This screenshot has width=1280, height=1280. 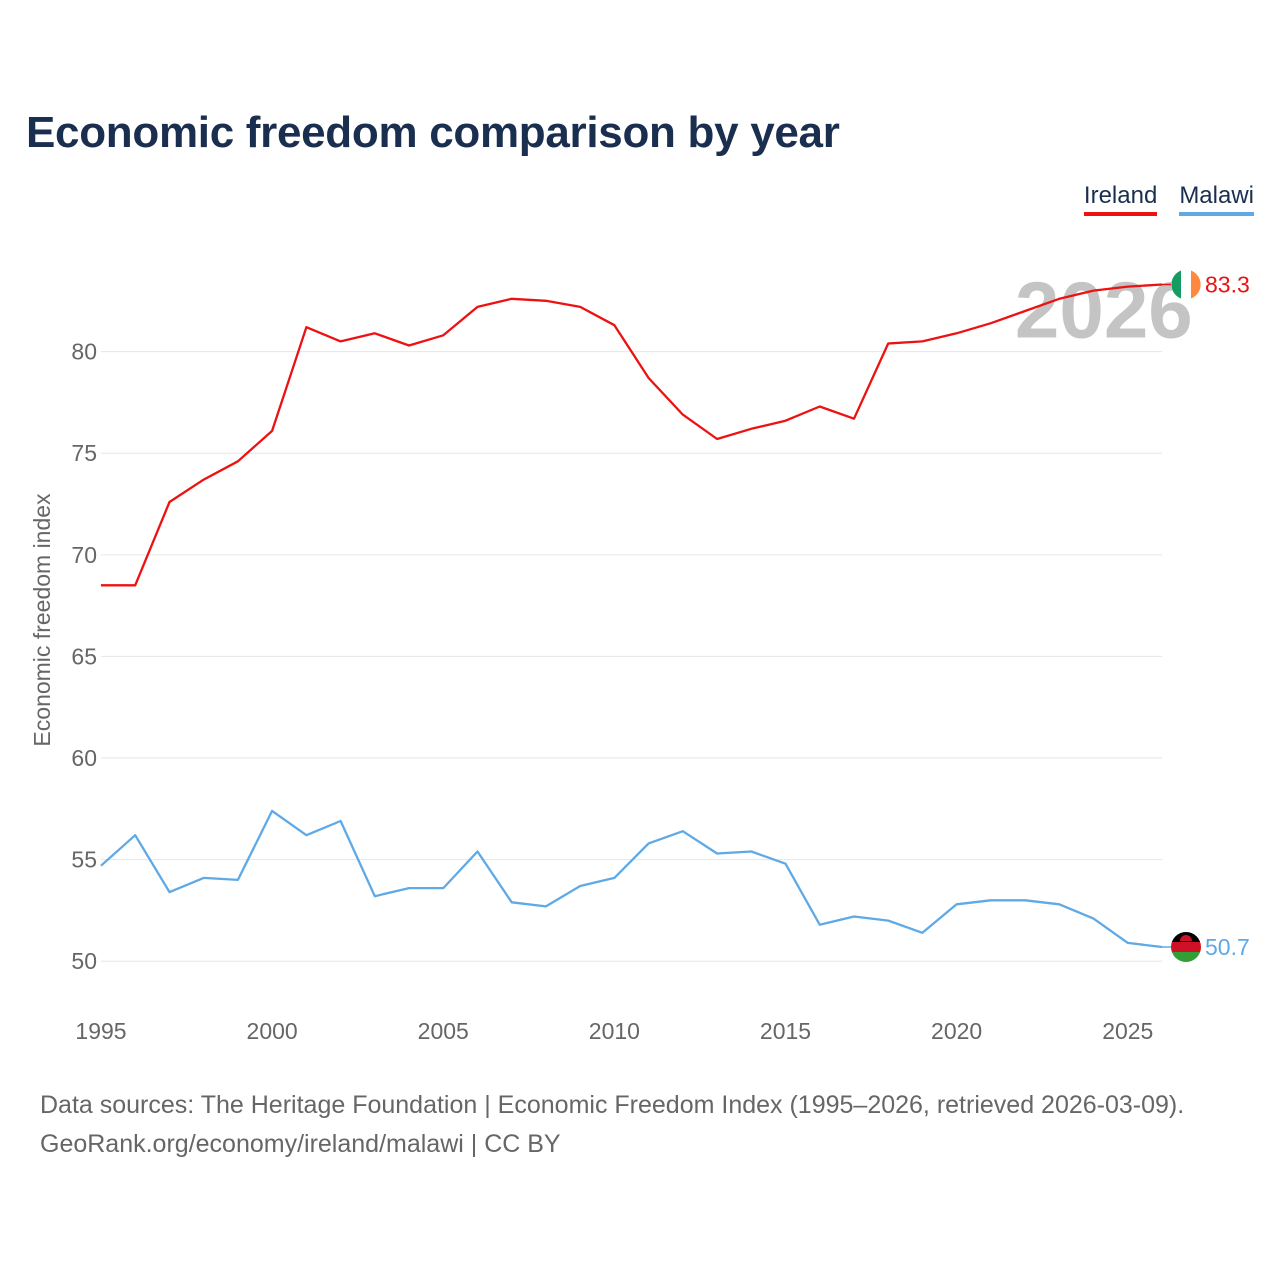 What do you see at coordinates (433, 132) in the screenshot?
I see `chart-title: Economic freedom comparison by year` at bounding box center [433, 132].